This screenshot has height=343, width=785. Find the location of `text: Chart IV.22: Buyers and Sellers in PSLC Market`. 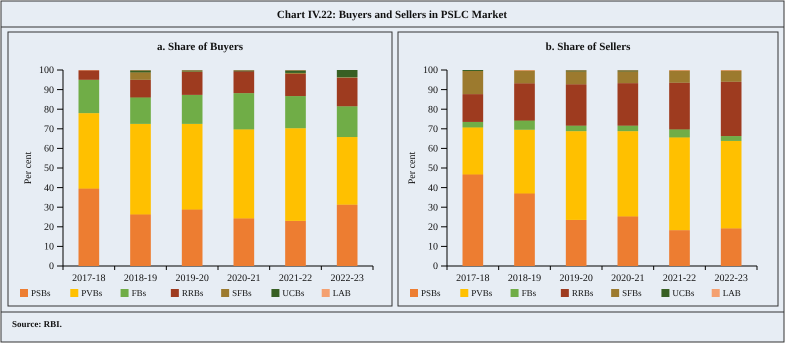

text: Chart IV.22: Buyers and Sellers in PSLC Market is located at coordinates (392, 15).